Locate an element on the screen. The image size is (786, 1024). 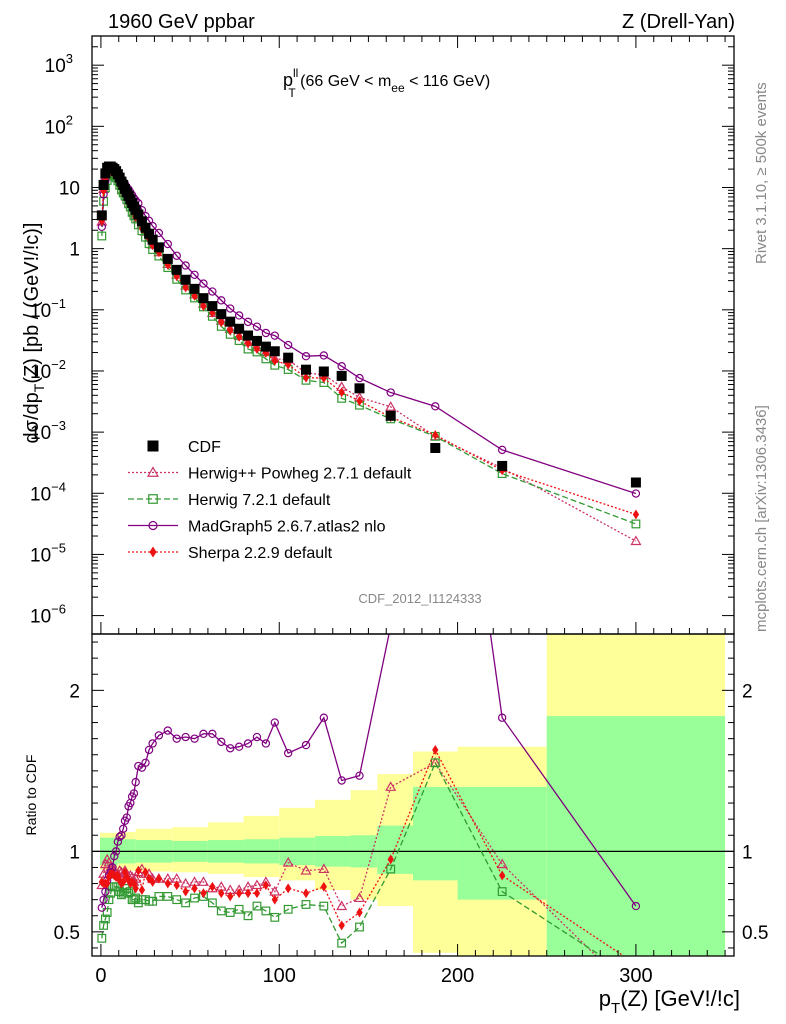
analysis-id: CDF_2012_I1124333 is located at coordinates (419, 598).